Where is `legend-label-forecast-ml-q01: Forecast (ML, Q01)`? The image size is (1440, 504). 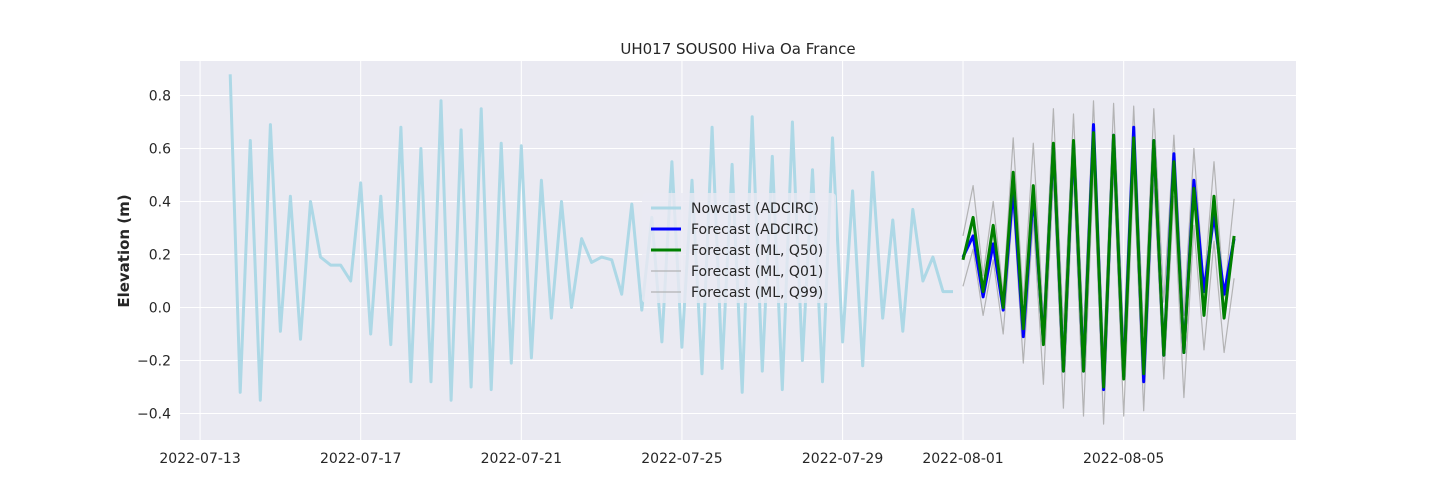 legend-label-forecast-ml-q01: Forecast (ML, Q01) is located at coordinates (757, 272).